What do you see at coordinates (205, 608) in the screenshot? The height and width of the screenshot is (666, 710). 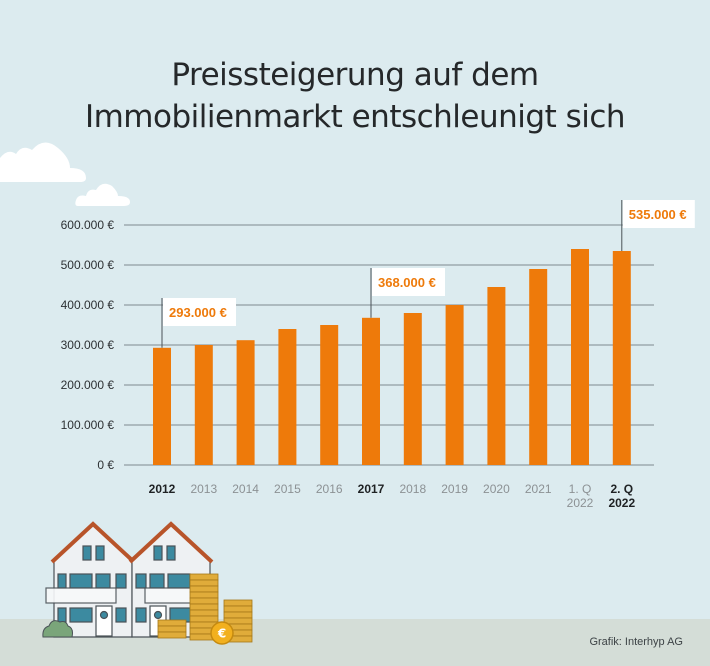 I see `coin-stacks` at bounding box center [205, 608].